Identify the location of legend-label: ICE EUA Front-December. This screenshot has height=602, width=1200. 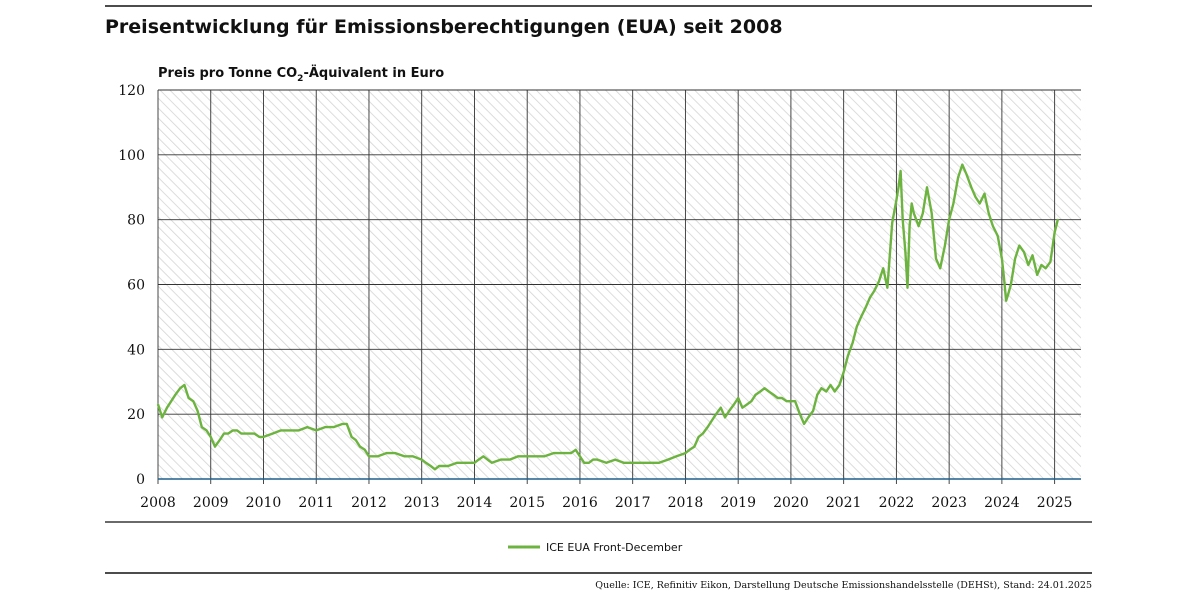
(614, 547).